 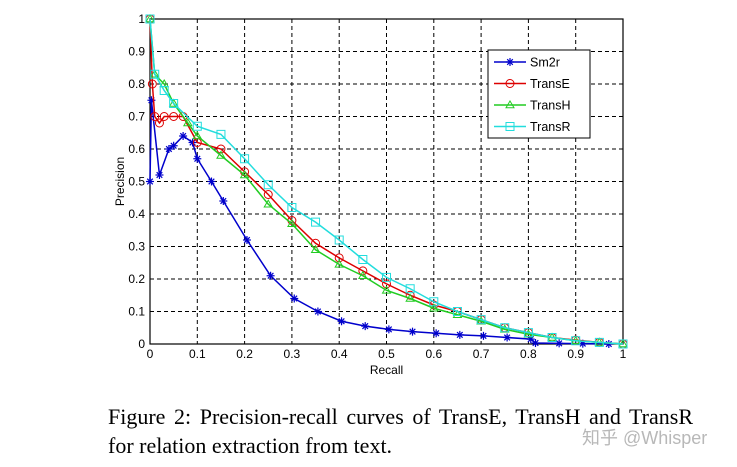 What do you see at coordinates (528, 354) in the screenshot?
I see `x-tick-label: 0.8` at bounding box center [528, 354].